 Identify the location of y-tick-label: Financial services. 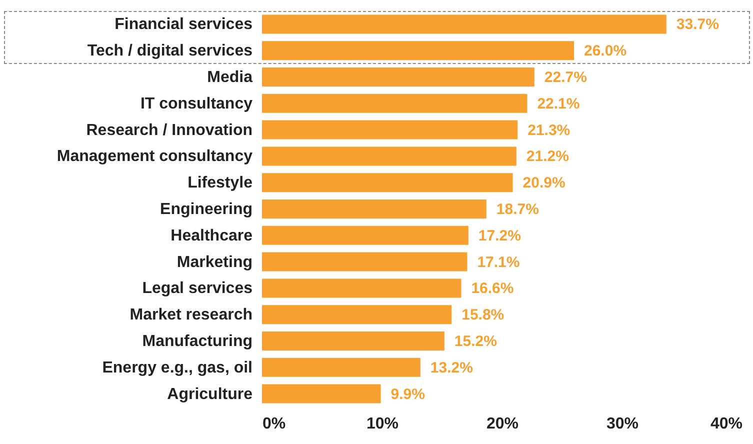
(183, 25).